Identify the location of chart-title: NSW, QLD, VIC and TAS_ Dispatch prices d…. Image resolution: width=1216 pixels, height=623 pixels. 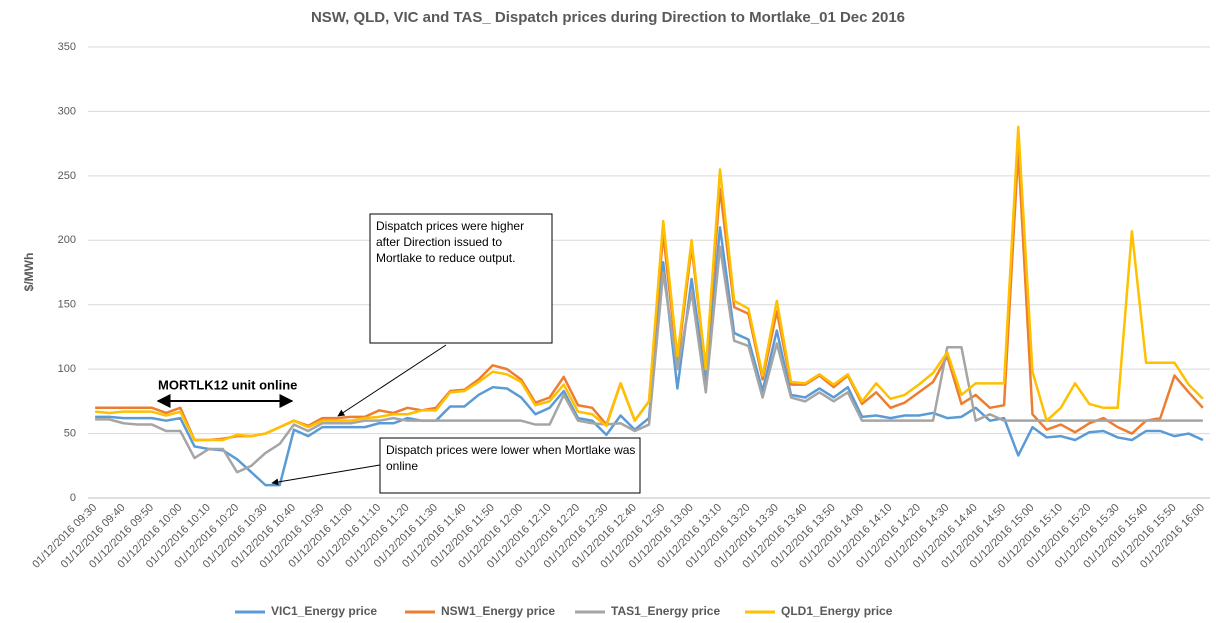
(608, 17).